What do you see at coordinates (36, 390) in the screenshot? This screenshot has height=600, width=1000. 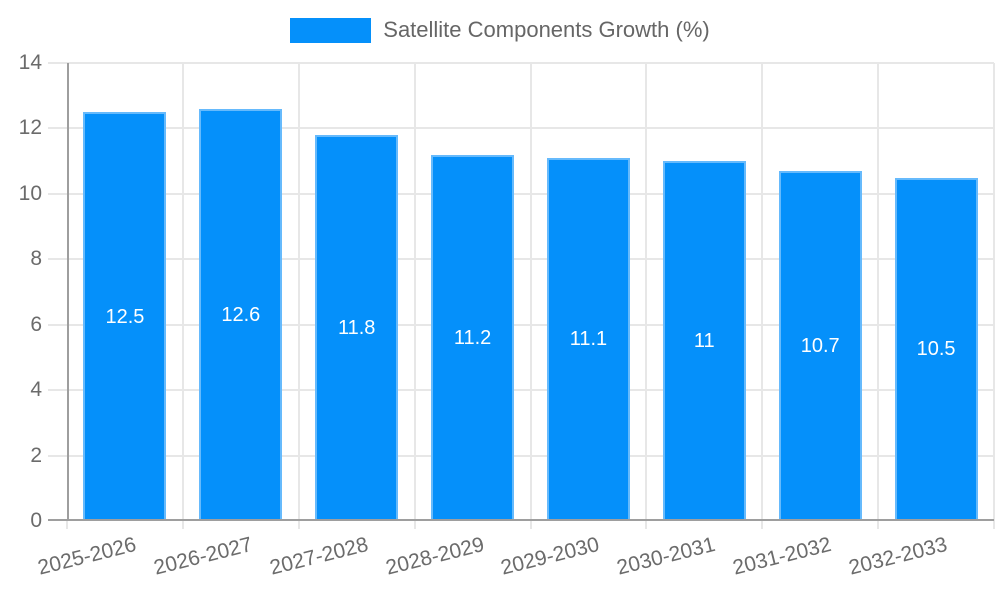 I see `y-tick-label: 4` at bounding box center [36, 390].